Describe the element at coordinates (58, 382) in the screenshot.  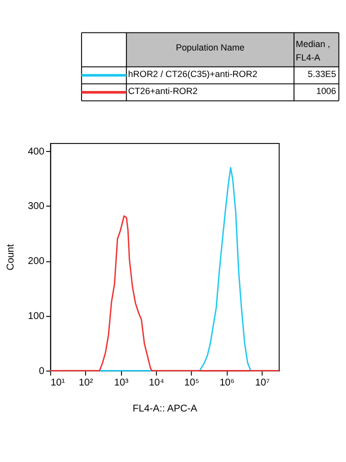
I see `x-tick-label: 10¹` at that location.